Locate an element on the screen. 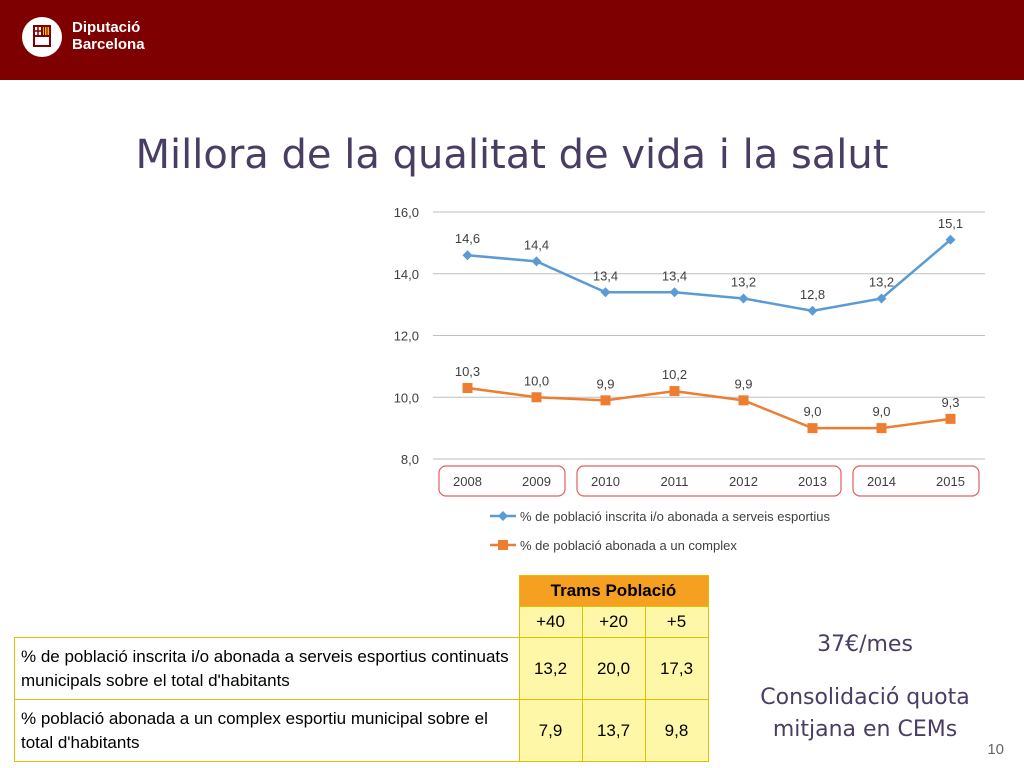  x-tick-label: 2015 is located at coordinates (950, 481).